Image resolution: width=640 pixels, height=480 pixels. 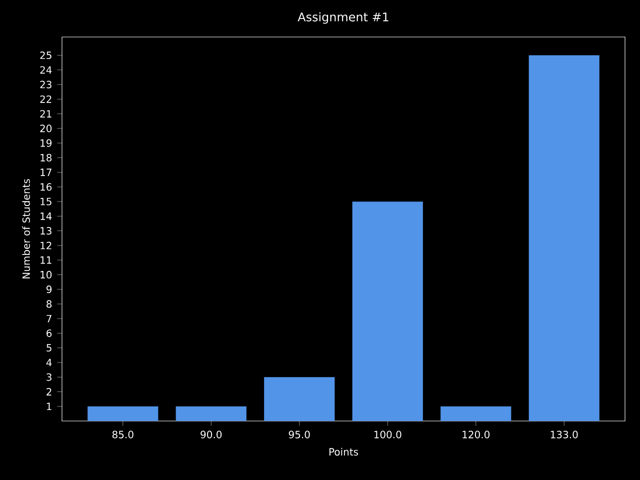 I want to click on y-tick-label: 10, so click(x=46, y=274).